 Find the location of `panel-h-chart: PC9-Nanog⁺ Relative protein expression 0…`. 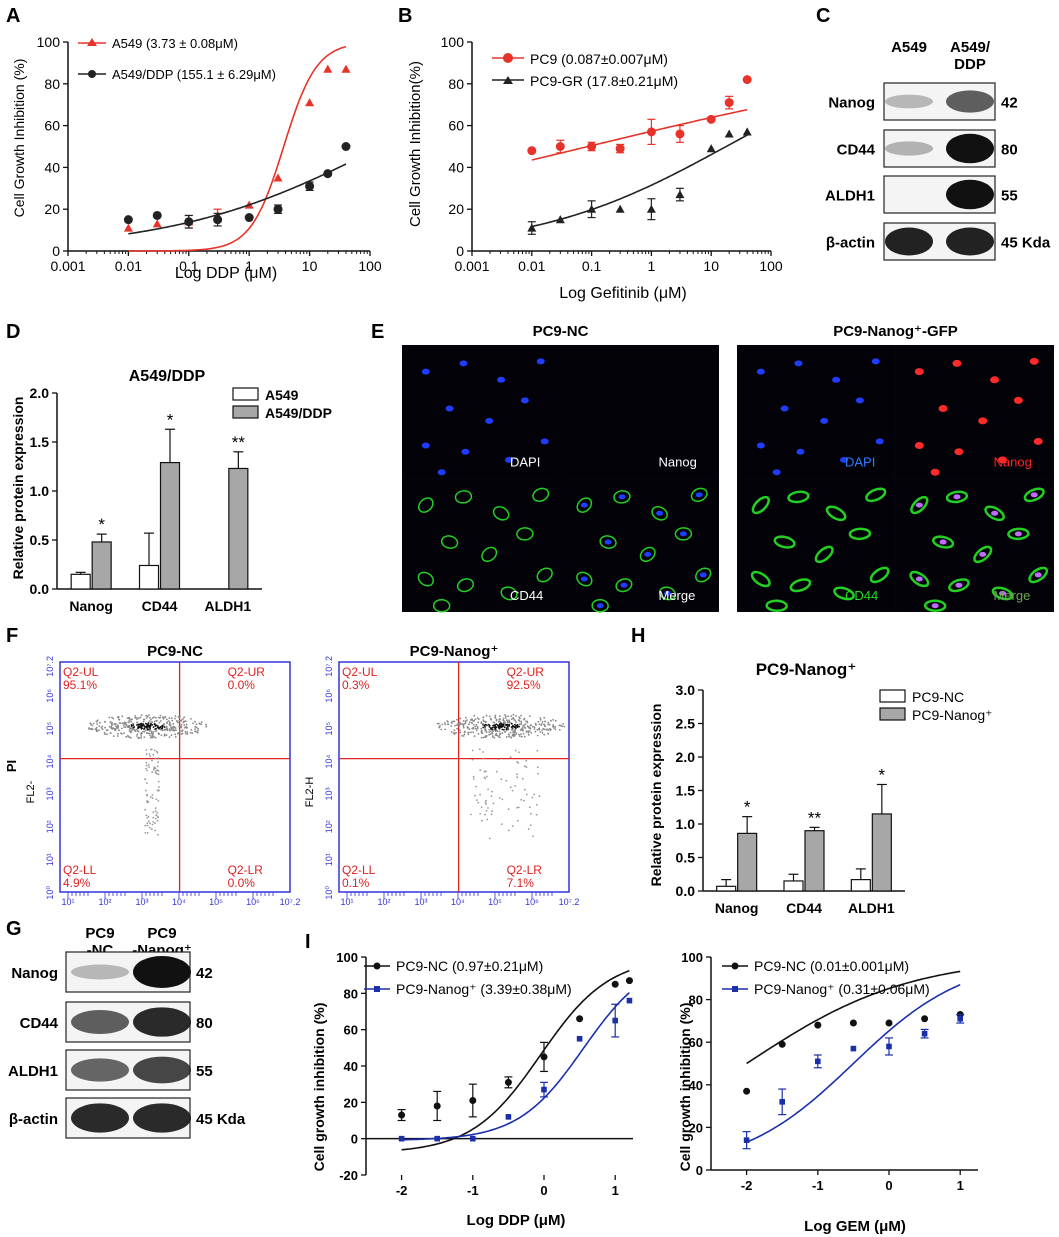

panel-h-chart: PC9-Nanog⁺ Relative protein expression 0… is located at coordinates (820, 788).